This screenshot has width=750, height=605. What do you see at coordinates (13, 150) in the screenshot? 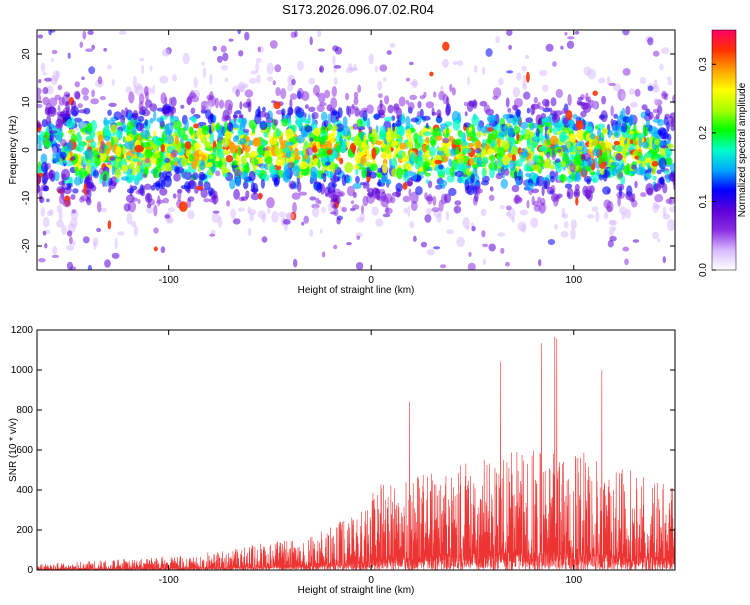
I see `spectrogram-ylabel: Frequency (Hz)` at bounding box center [13, 150].